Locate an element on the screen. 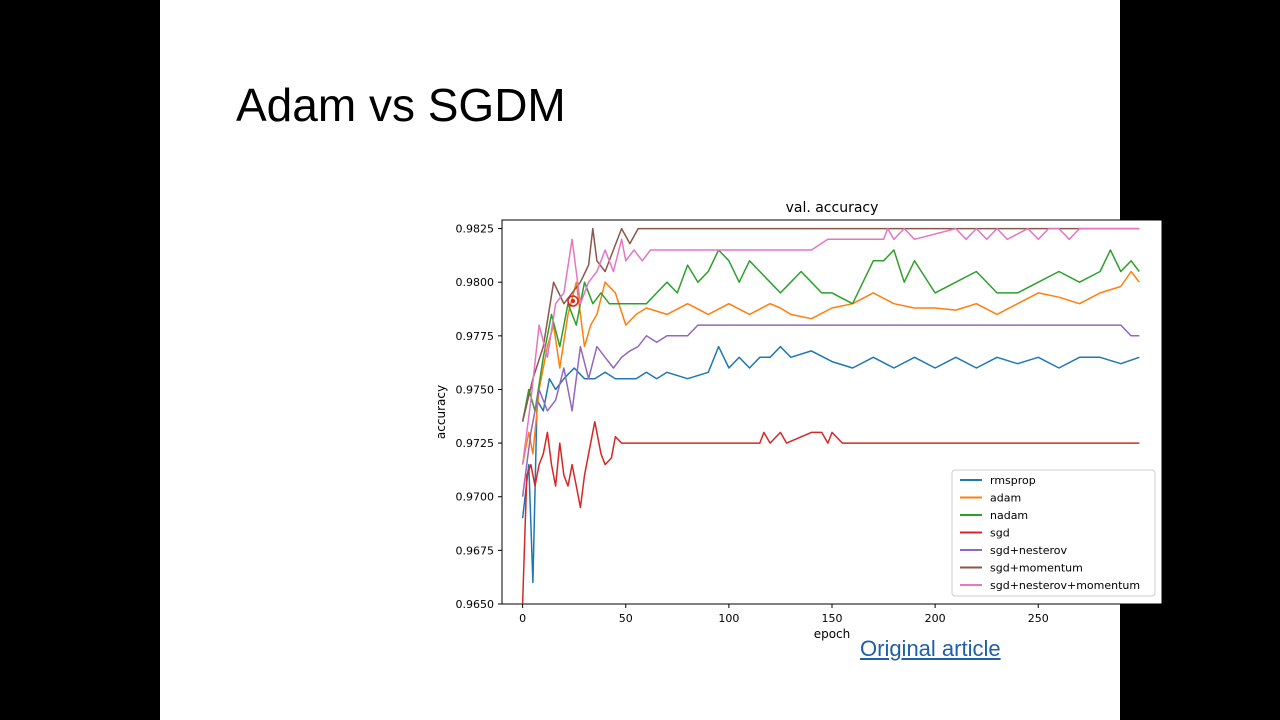  x-tick-label-1: 50 is located at coordinates (626, 618).